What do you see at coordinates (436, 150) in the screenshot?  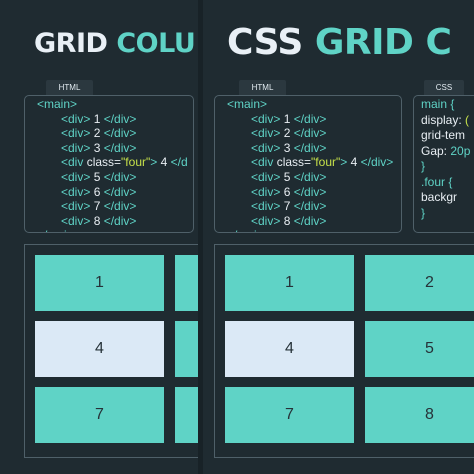 I see `code-token: Gap:` at bounding box center [436, 150].